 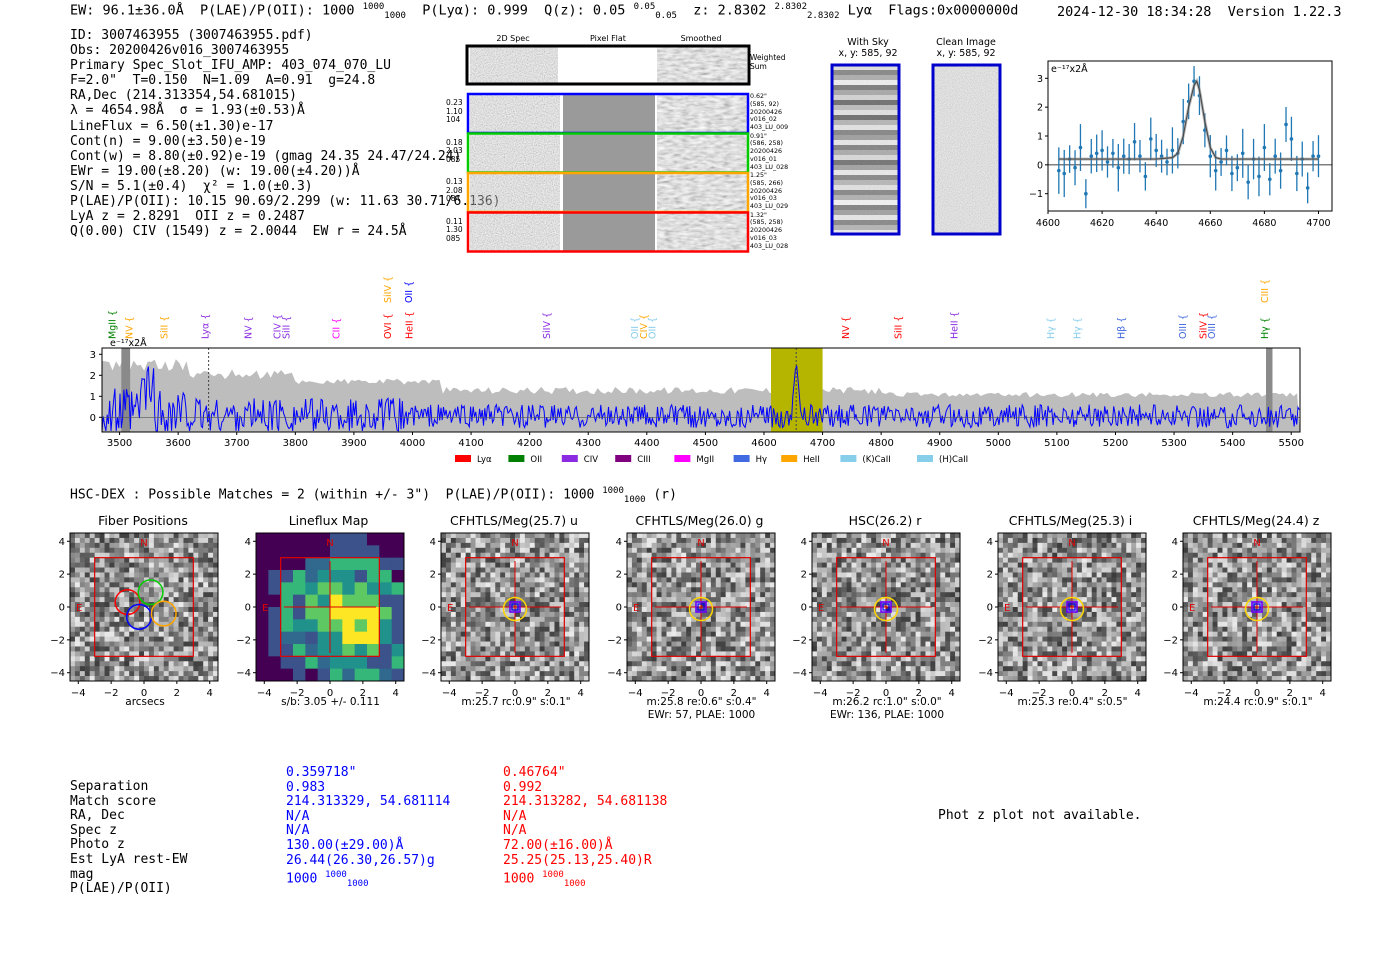 I want to click on emission-line-label: OII {, so click(x=635, y=328).